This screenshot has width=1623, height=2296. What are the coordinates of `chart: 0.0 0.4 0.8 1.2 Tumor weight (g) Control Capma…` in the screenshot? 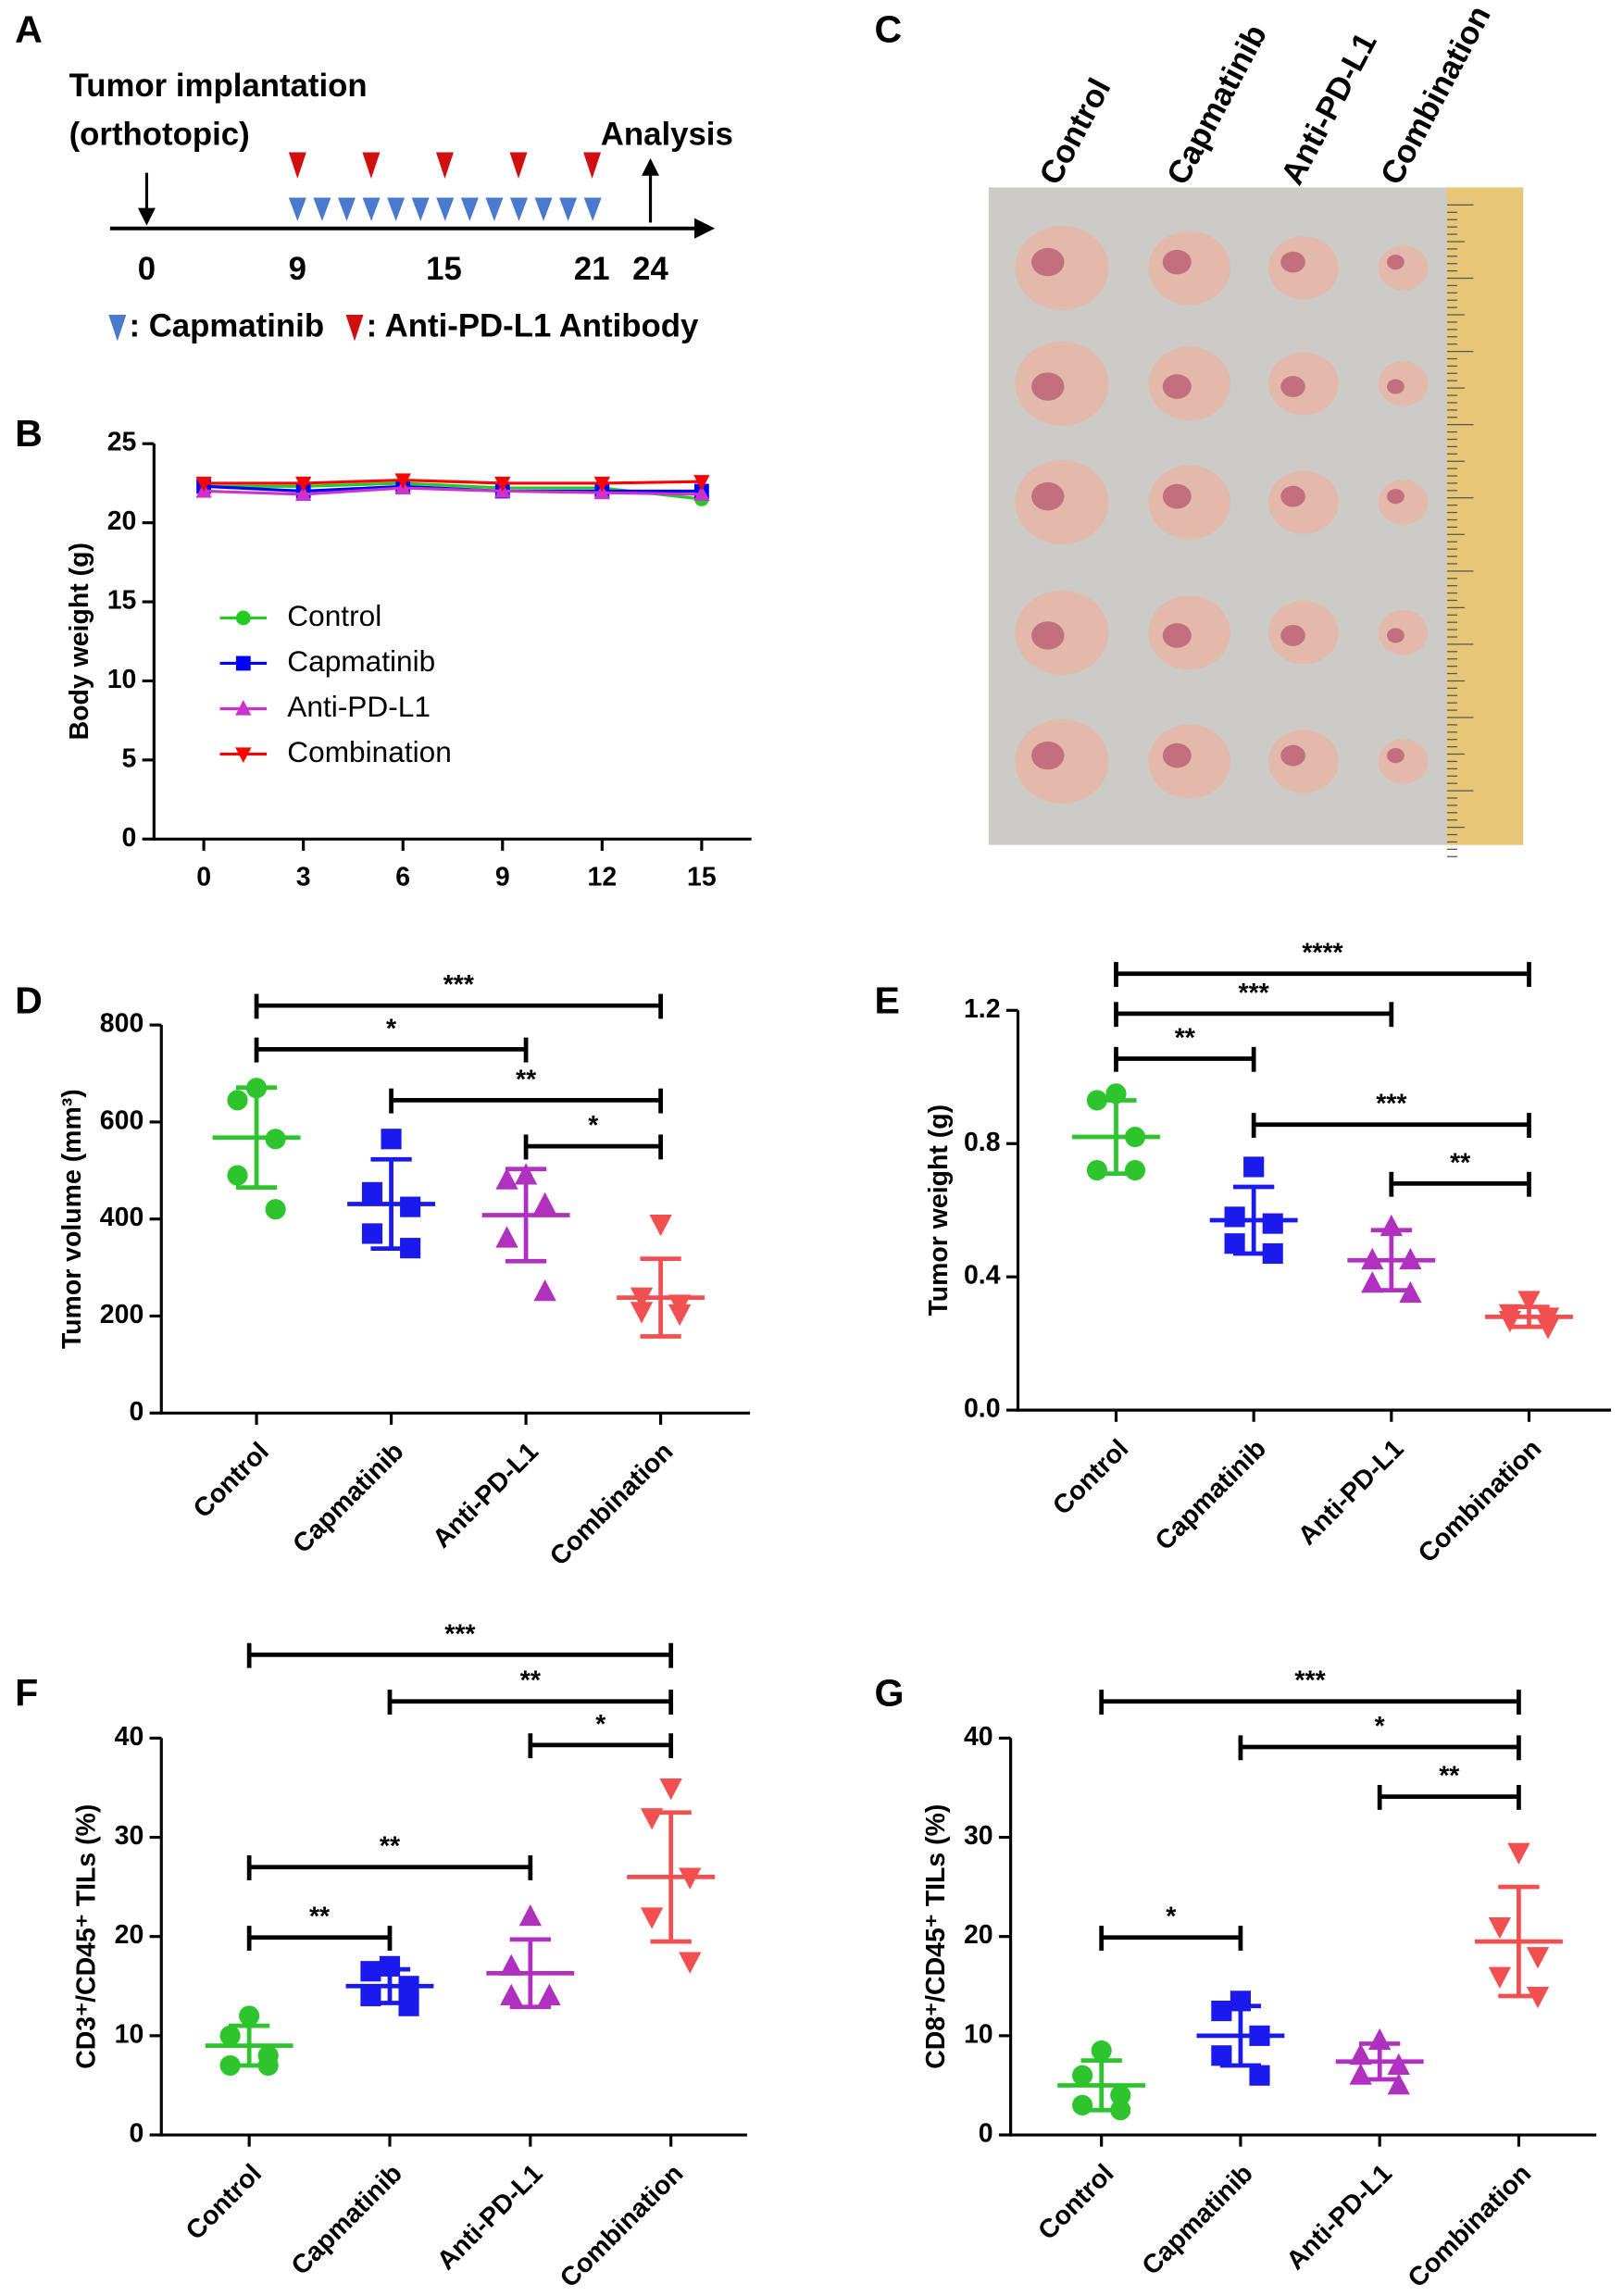 It's located at (1268, 1253).